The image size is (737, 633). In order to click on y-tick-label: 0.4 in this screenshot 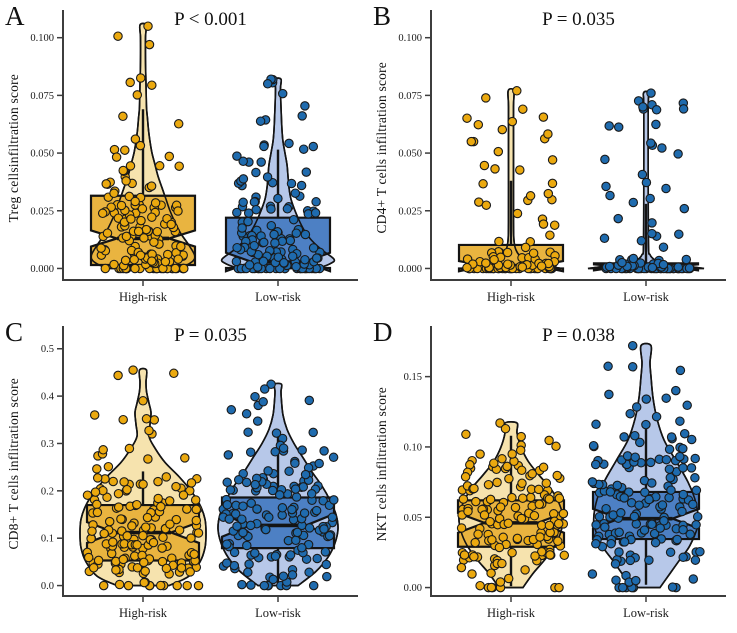, I will do `click(48, 397)`.